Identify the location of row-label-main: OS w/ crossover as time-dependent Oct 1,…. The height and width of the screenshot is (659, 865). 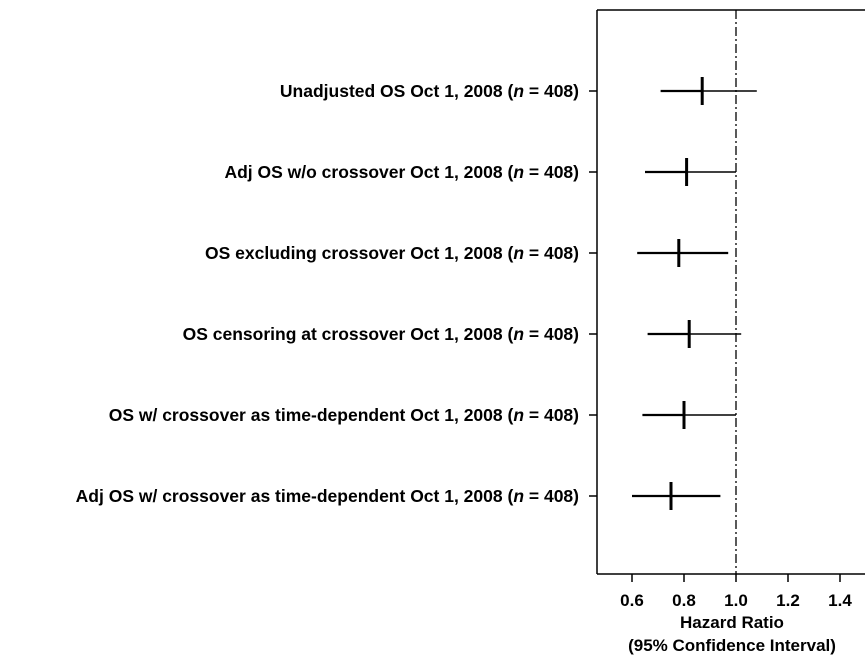
(311, 415).